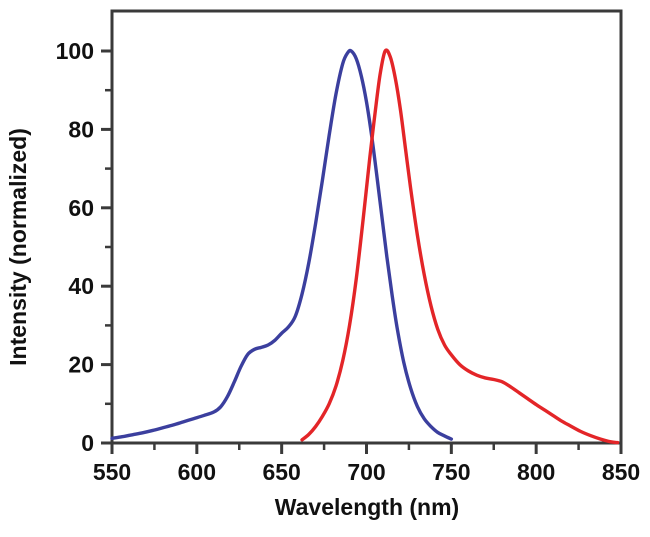 This screenshot has height=537, width=650. Describe the element at coordinates (87, 443) in the screenshot. I see `y-tick-label: 0` at that location.